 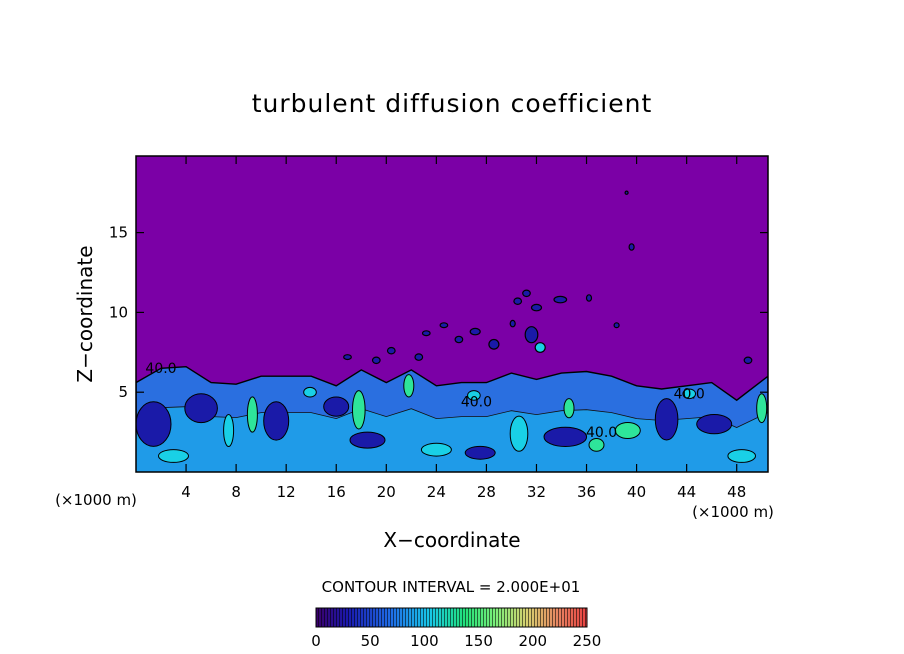 I want to click on colorbar-contour-lines, so click(x=451, y=617).